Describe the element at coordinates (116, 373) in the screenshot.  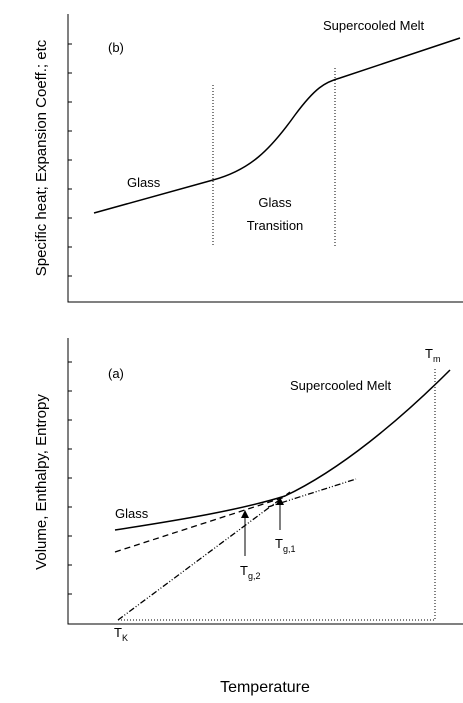
I see `panel-label: (a)` at that location.